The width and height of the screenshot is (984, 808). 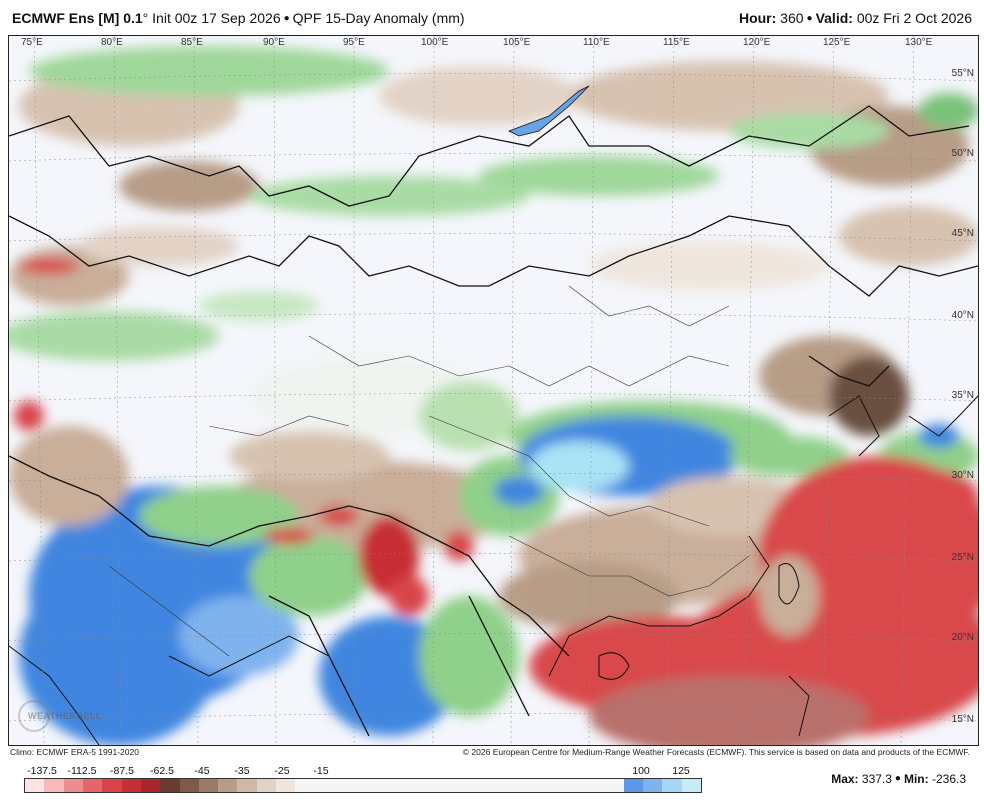 I want to click on lat-label: 15°N, so click(x=962, y=719).